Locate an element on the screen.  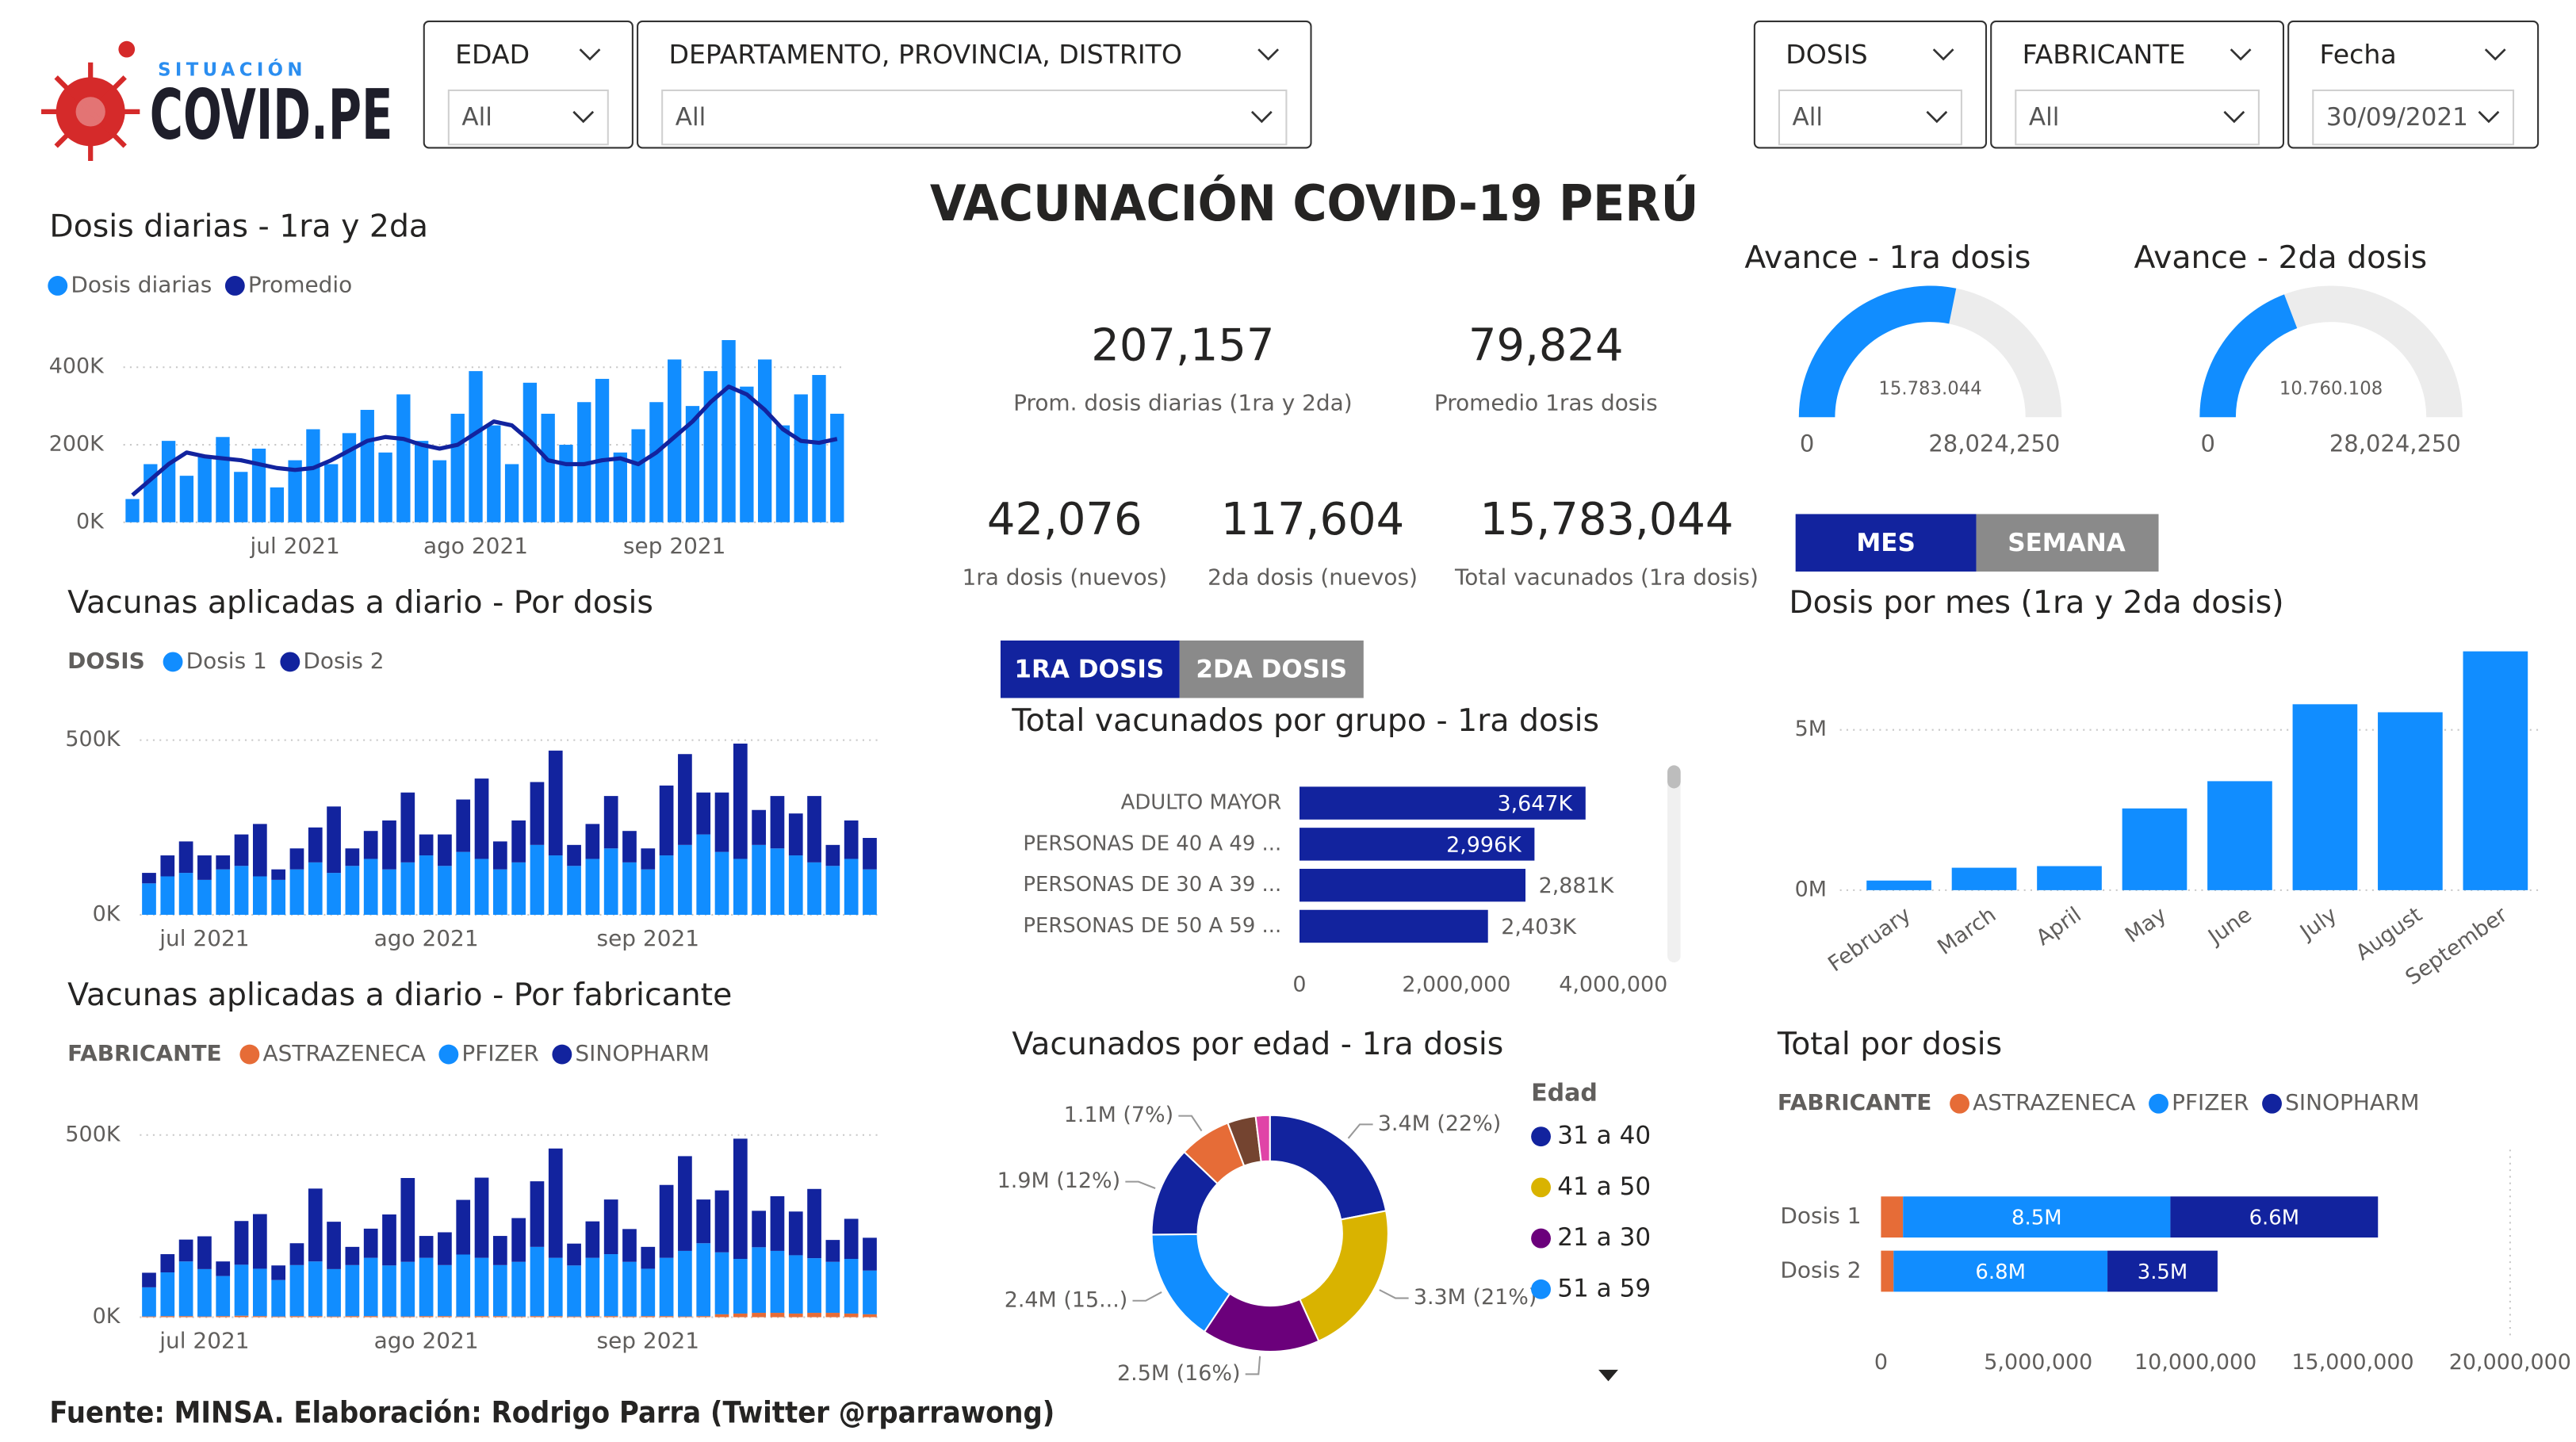
tab-mes is located at coordinates (1886, 543).